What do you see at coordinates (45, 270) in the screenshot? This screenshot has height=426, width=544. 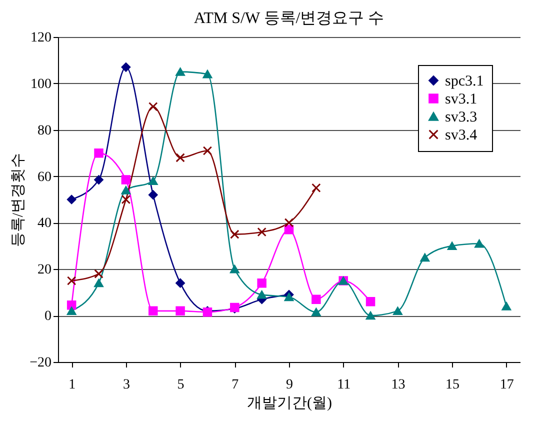 I see `y-tick-label: 20` at bounding box center [45, 270].